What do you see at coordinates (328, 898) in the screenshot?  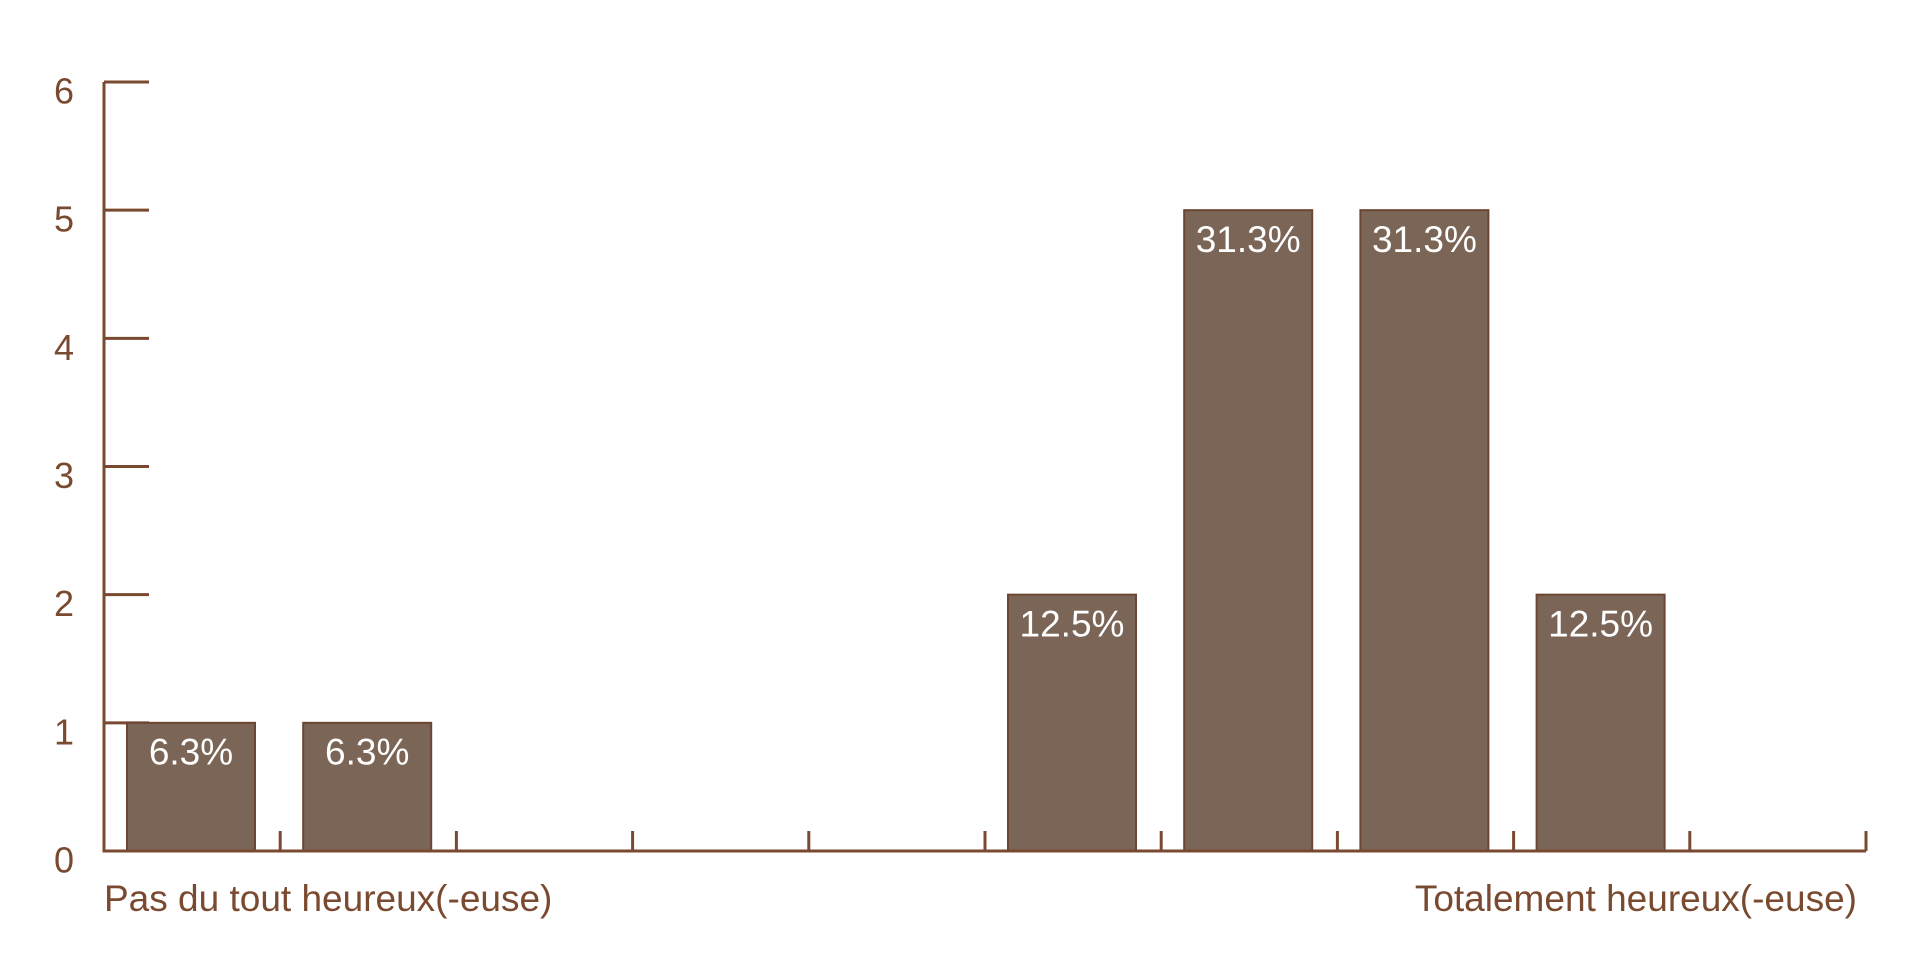 I see `left-anchor-label: Pas du tout heureux(-euse)` at bounding box center [328, 898].